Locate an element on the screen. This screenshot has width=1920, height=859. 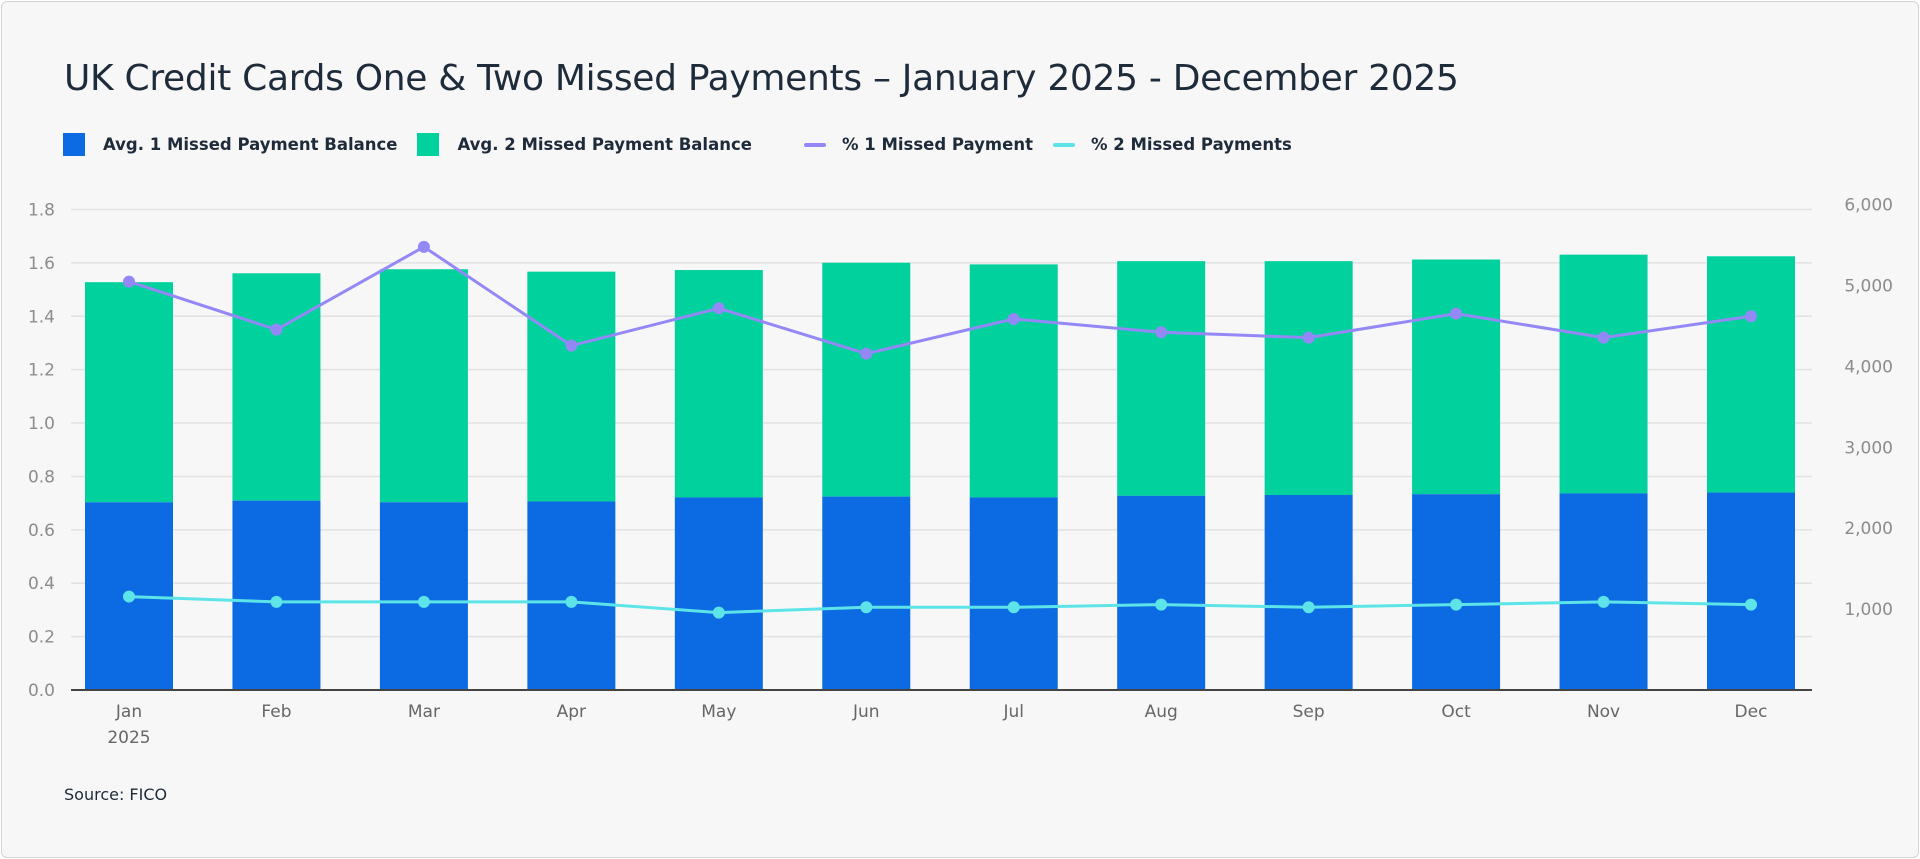
x-tick-label: Oct is located at coordinates (1456, 712).